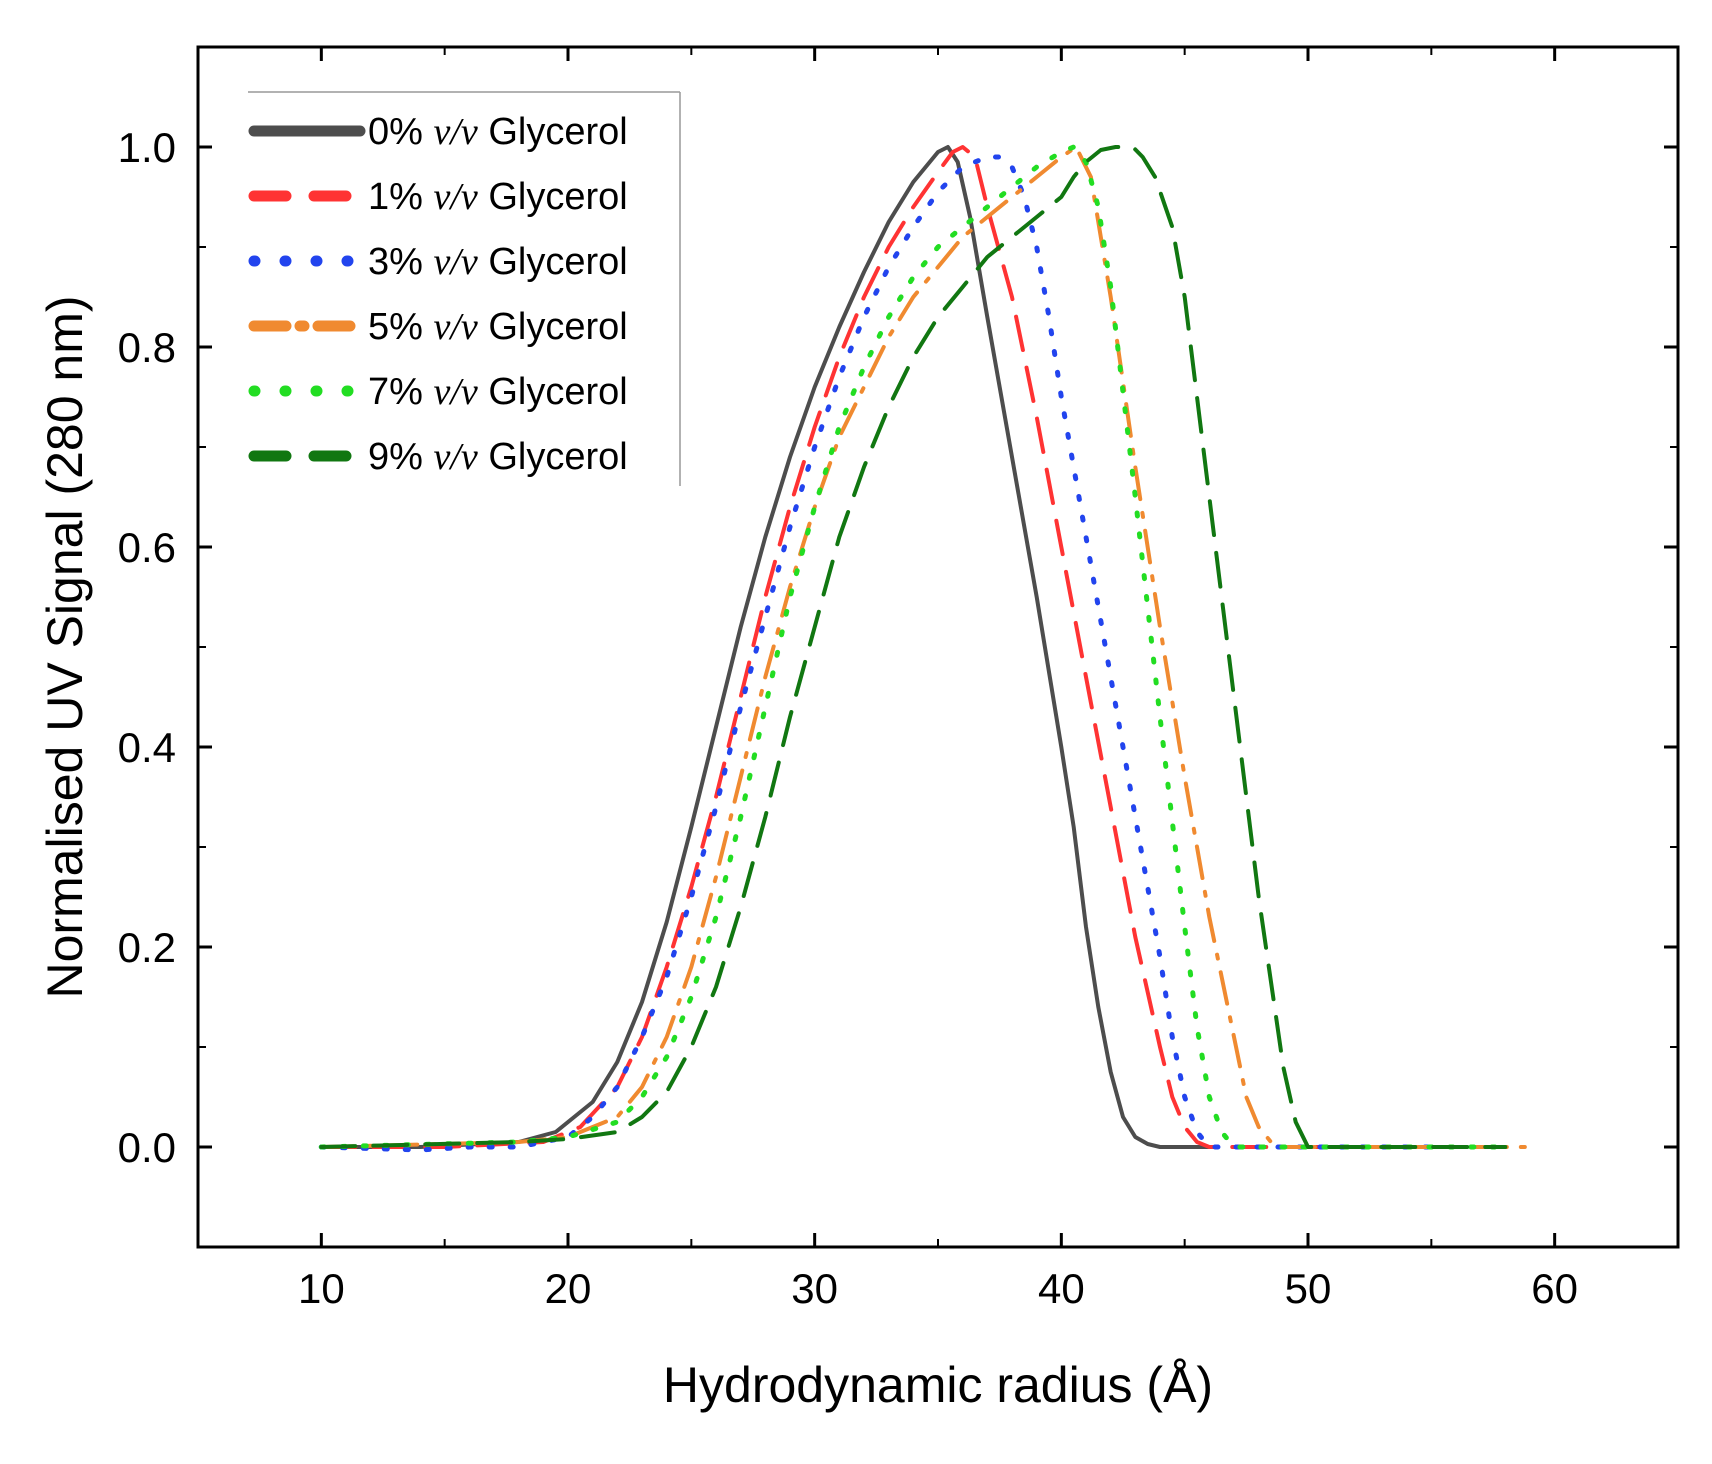 This screenshot has width=1712, height=1464. I want to click on x-tick-label-0: 10, so click(321, 1288).